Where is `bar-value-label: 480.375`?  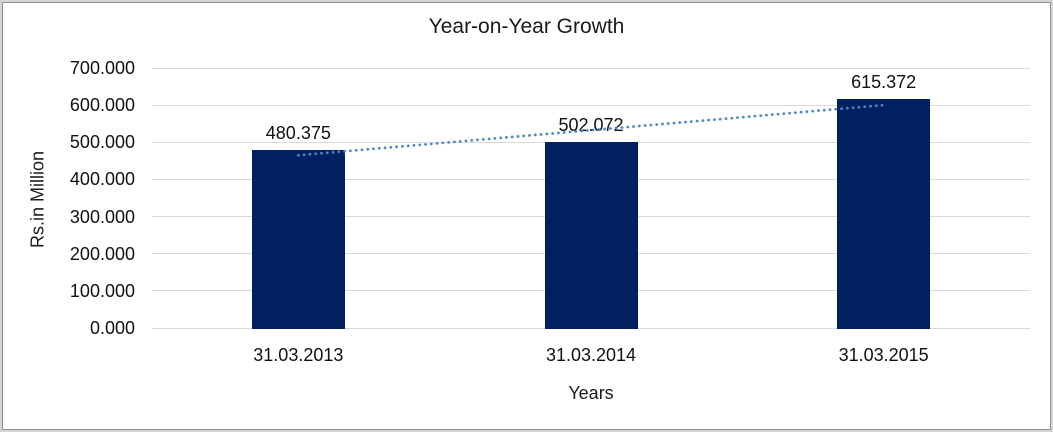
bar-value-label: 480.375 is located at coordinates (298, 132).